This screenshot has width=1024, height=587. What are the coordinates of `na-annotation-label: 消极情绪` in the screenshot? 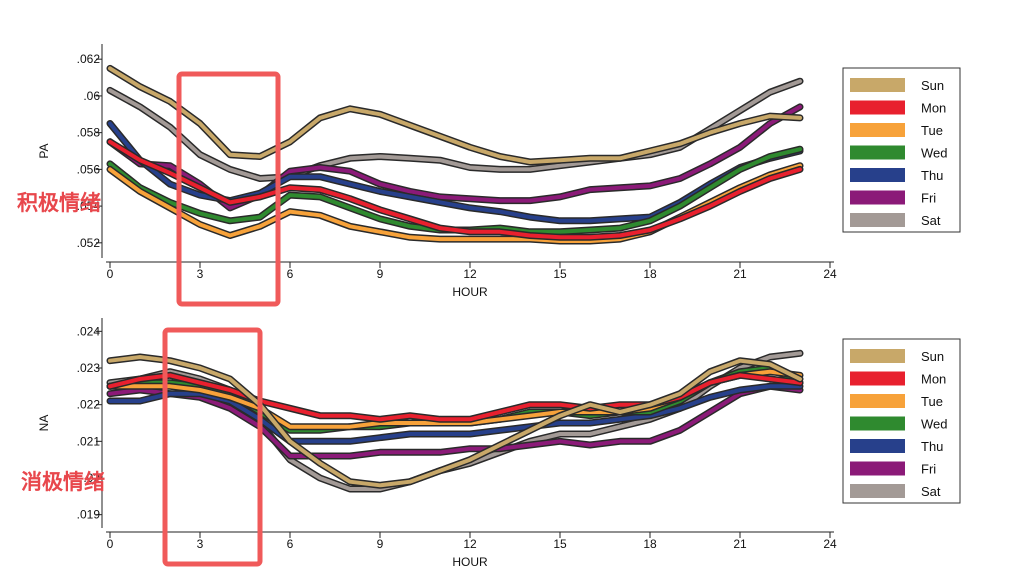 It's located at (63, 482).